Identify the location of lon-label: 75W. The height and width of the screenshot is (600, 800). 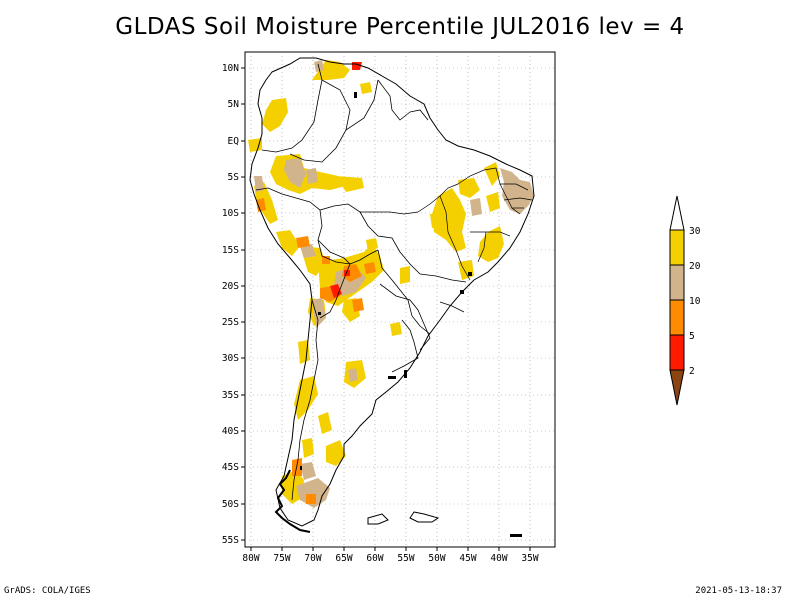
(281, 558).